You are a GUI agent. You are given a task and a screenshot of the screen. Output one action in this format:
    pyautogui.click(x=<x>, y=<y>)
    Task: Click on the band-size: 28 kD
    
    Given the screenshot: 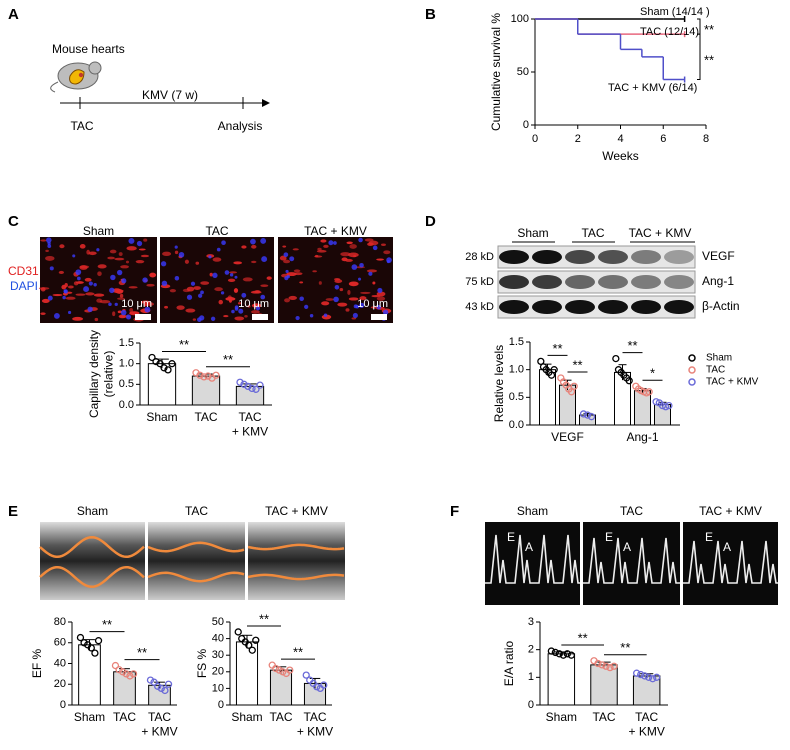 What is the action you would take?
    pyautogui.click(x=479, y=257)
    